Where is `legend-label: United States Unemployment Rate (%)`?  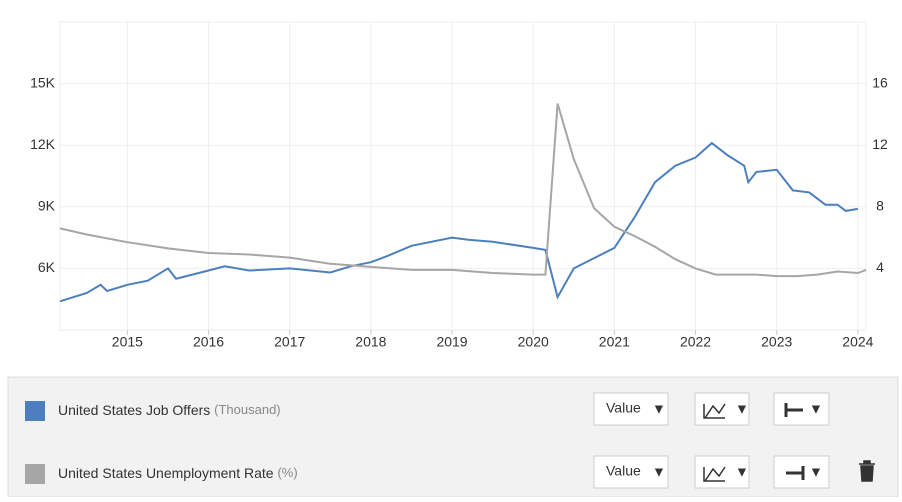 legend-label: United States Unemployment Rate (%) is located at coordinates (178, 473).